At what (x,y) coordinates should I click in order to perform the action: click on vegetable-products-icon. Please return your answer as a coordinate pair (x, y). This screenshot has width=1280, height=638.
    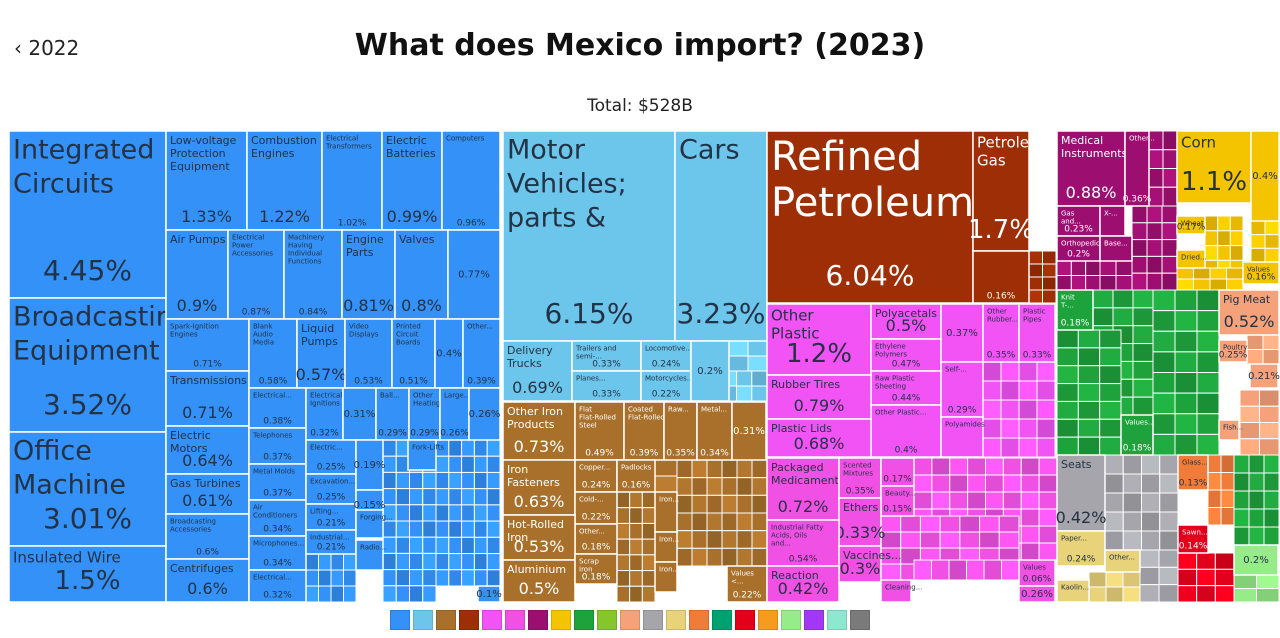
    Looking at the image, I should click on (561, 620).